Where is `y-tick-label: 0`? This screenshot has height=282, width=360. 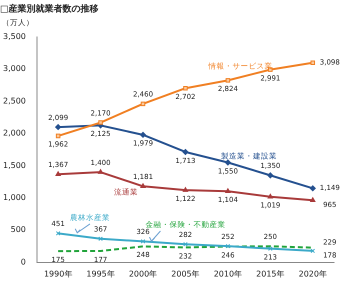 y-tick-label: 0 is located at coordinates (23, 261).